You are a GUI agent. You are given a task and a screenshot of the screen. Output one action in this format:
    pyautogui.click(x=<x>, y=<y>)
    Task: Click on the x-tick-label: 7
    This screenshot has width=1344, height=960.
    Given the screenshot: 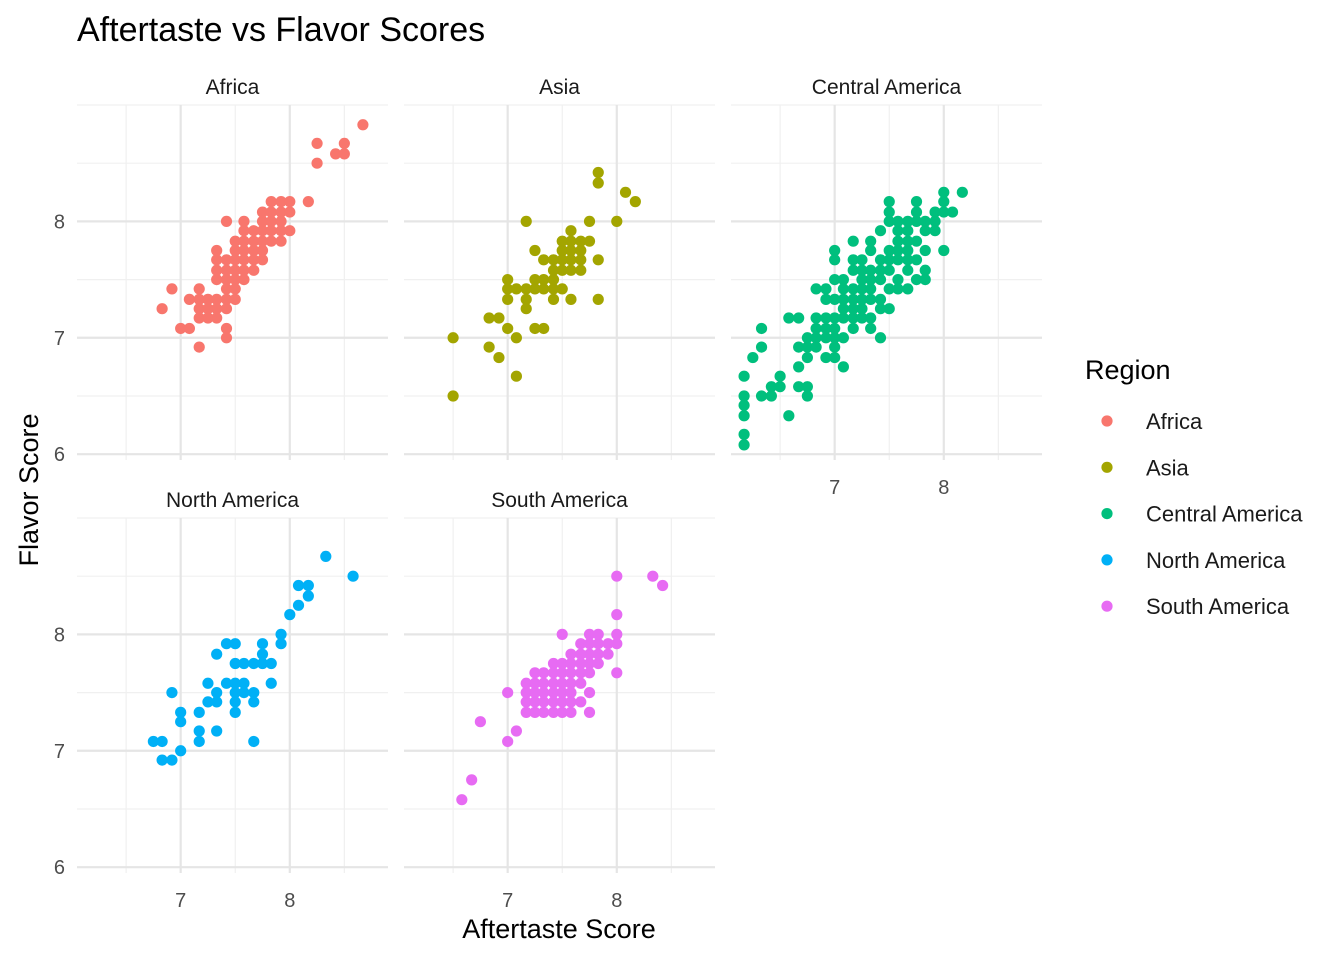 What is the action you would take?
    pyautogui.click(x=834, y=488)
    